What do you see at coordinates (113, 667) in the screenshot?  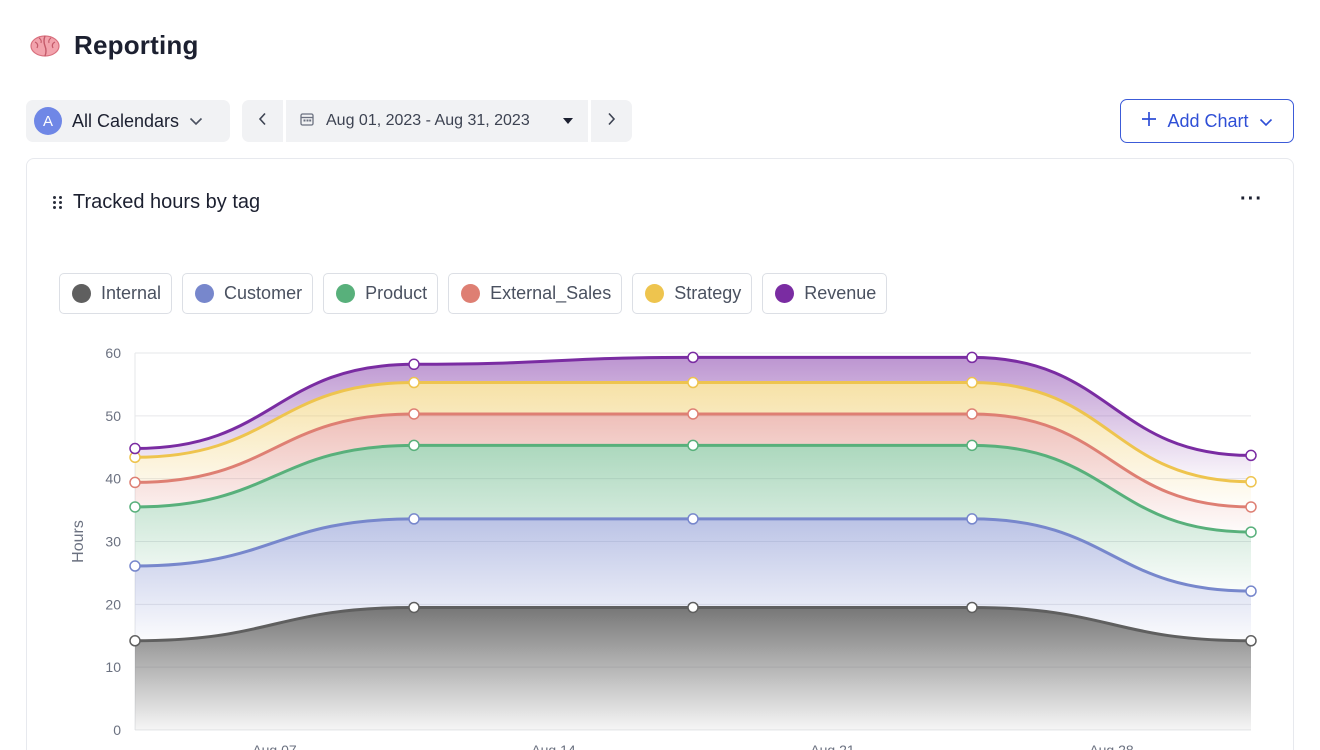 I see `y-tick-label: 10` at bounding box center [113, 667].